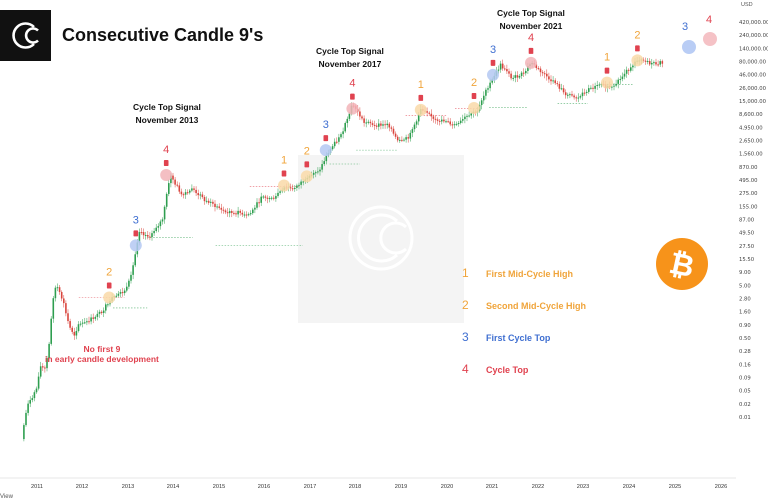  What do you see at coordinates (745, 286) in the screenshot?
I see `y-tick-label: 5.00` at bounding box center [745, 286].